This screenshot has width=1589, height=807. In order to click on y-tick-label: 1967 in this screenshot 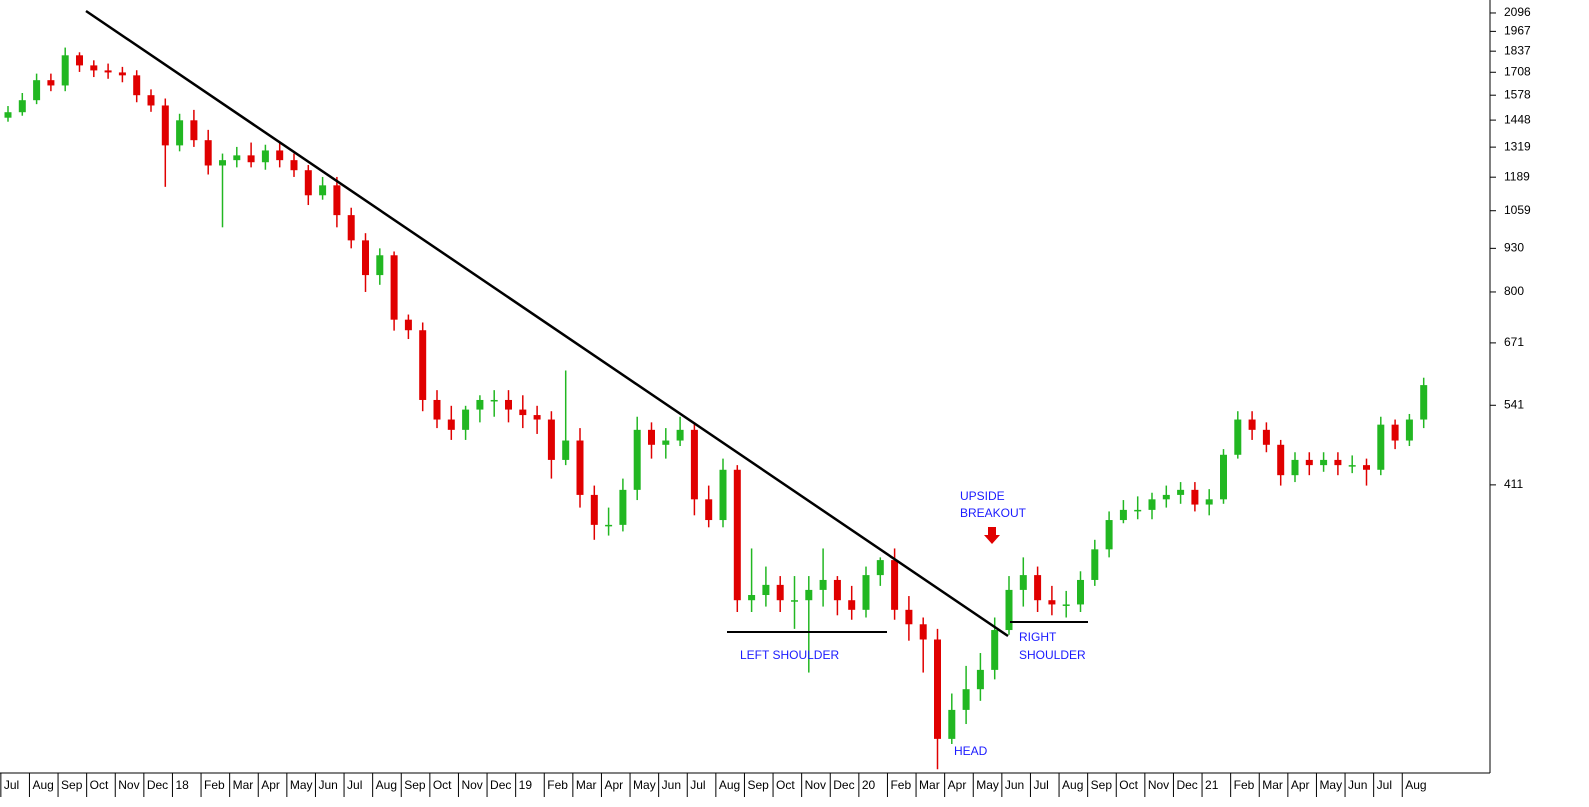, I will do `click(1517, 31)`.